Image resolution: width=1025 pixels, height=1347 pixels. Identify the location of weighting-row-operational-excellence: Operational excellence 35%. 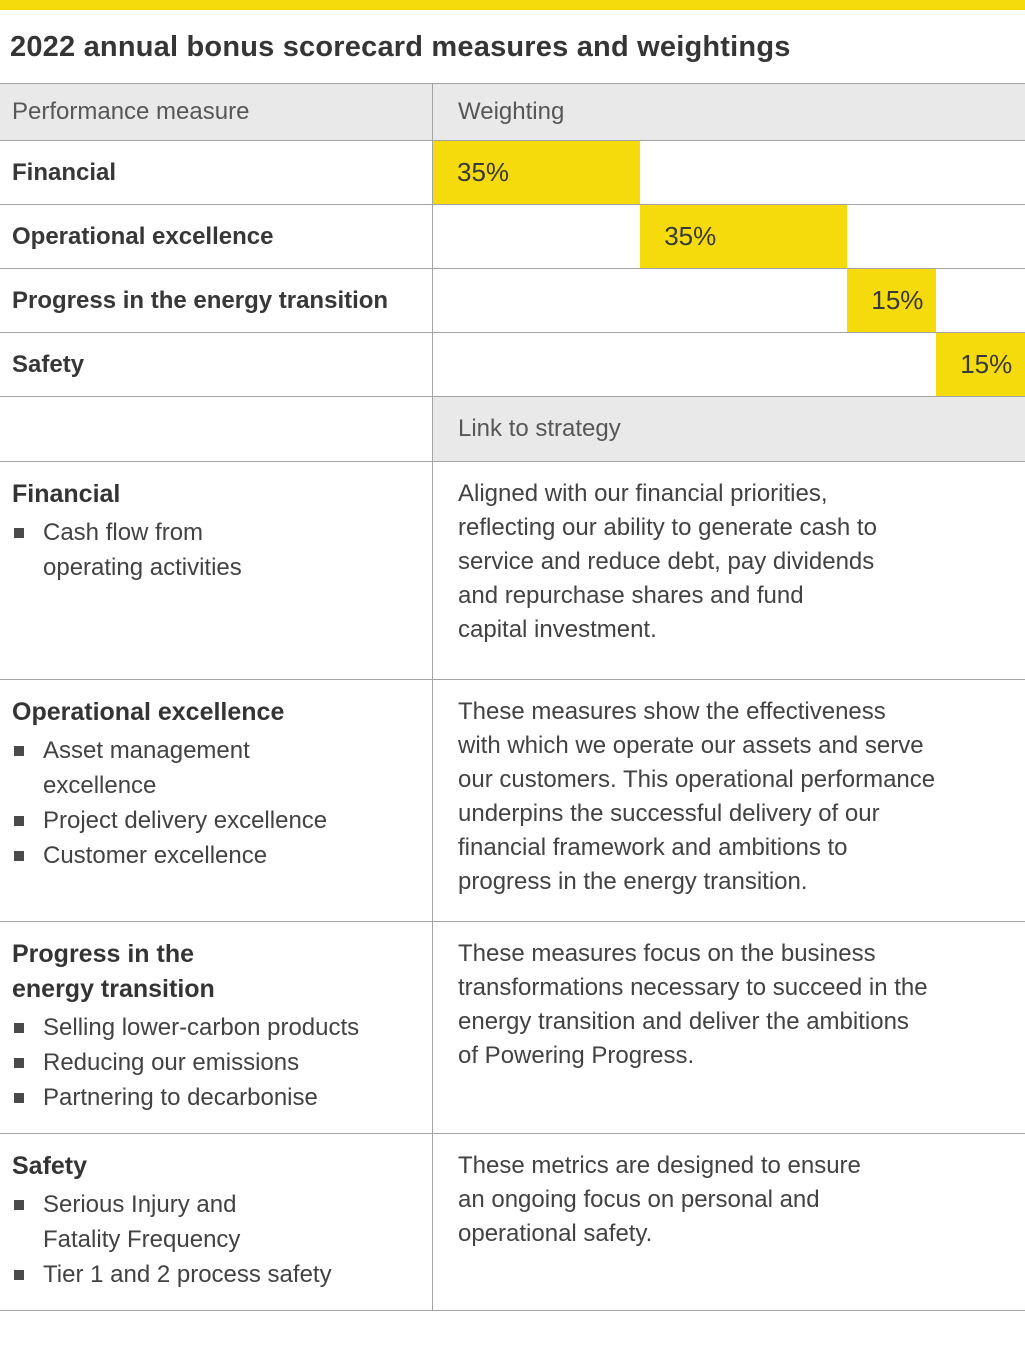
(512, 237).